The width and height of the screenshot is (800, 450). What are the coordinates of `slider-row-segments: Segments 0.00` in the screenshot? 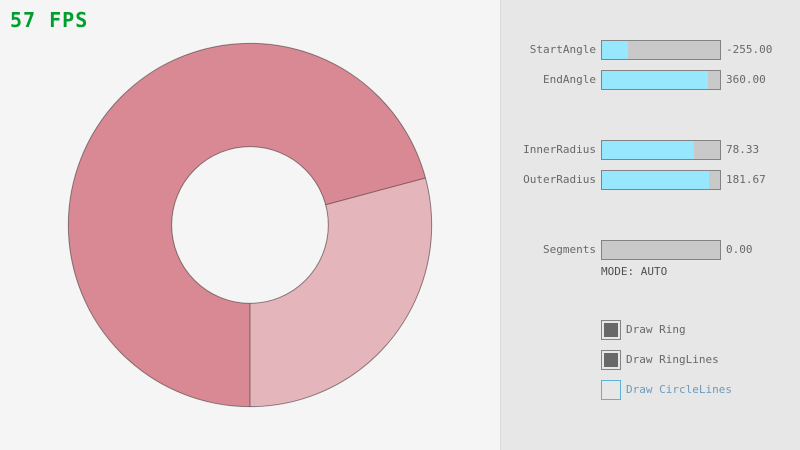 It's located at (650, 250).